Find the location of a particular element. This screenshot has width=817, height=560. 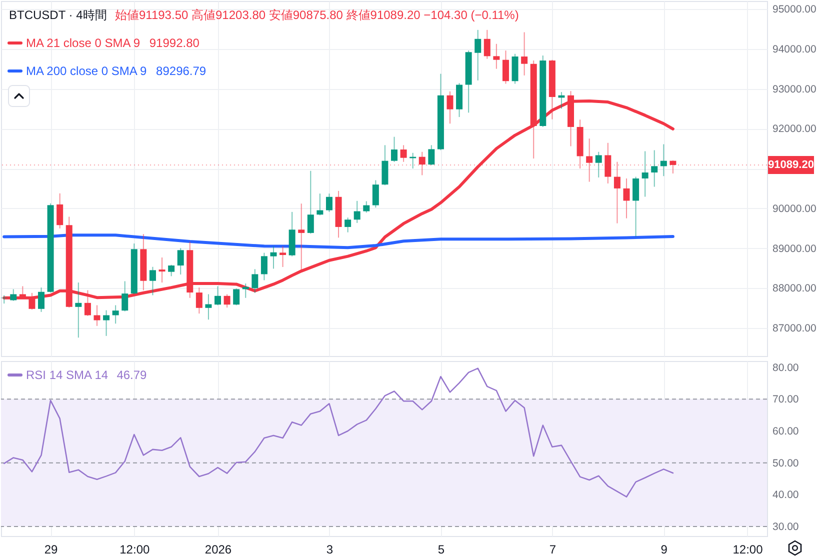

x-tick-label: 3 is located at coordinates (330, 549).